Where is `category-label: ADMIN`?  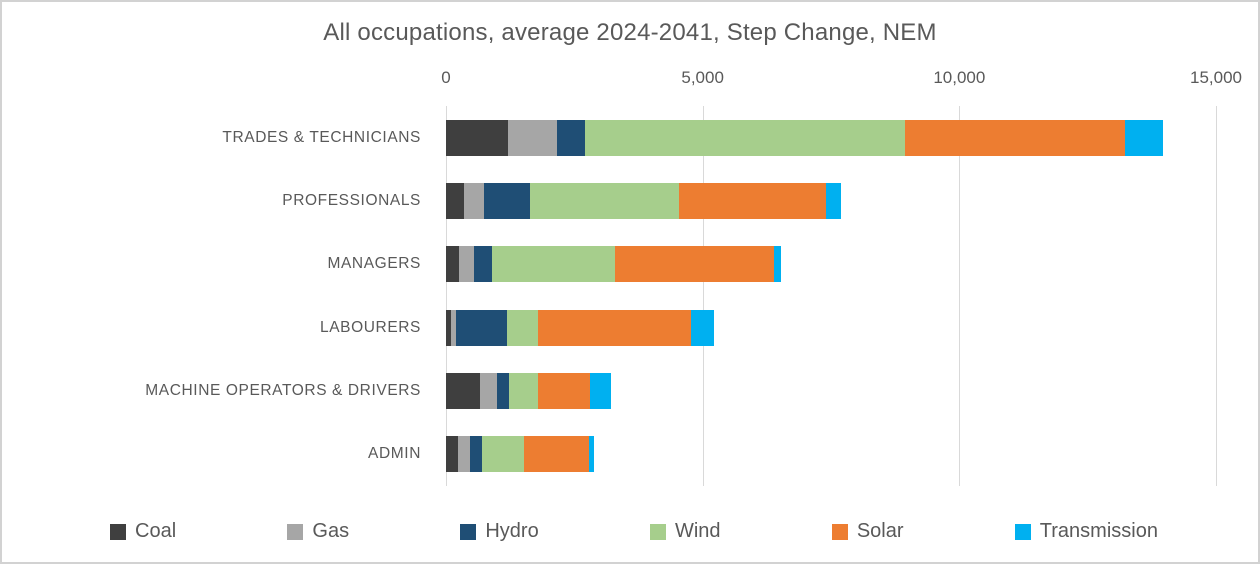 category-label: ADMIN is located at coordinates (394, 454).